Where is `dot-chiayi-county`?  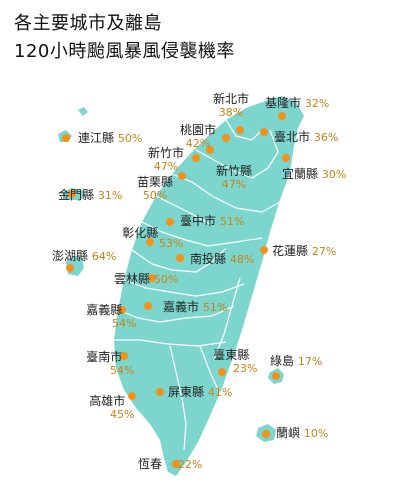 dot-chiayi-county is located at coordinates (122, 310).